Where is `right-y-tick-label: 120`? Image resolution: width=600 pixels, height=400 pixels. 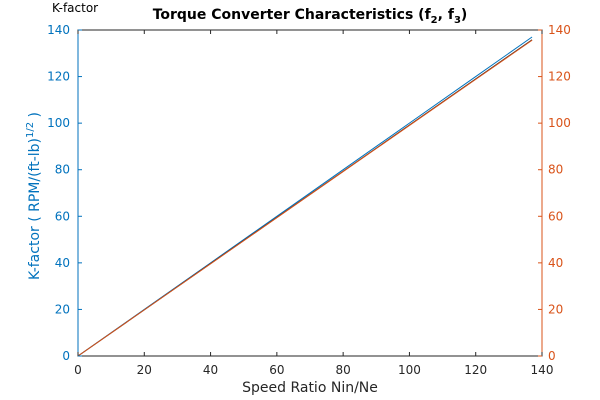
right-y-tick-label: 120 is located at coordinates (559, 77).